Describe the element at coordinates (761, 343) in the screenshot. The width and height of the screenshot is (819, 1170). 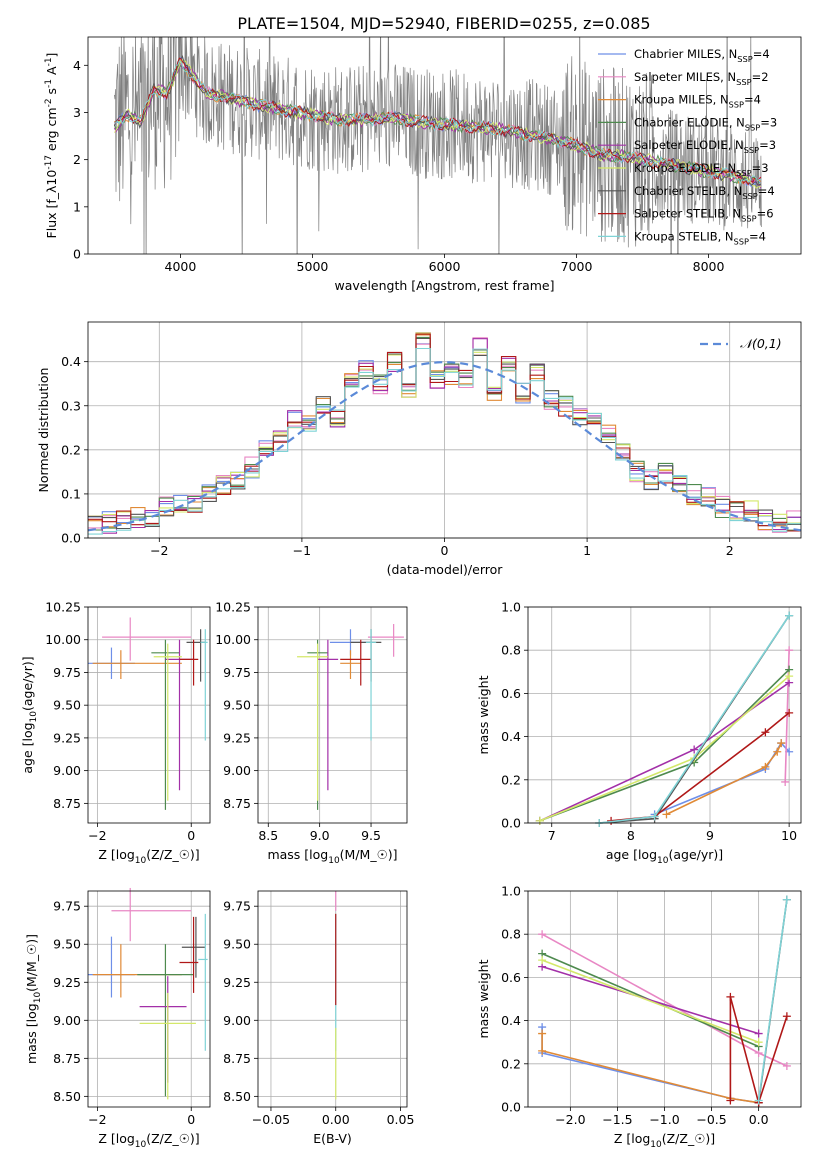
I see `legend-label: 𝒩(0,1)` at that location.